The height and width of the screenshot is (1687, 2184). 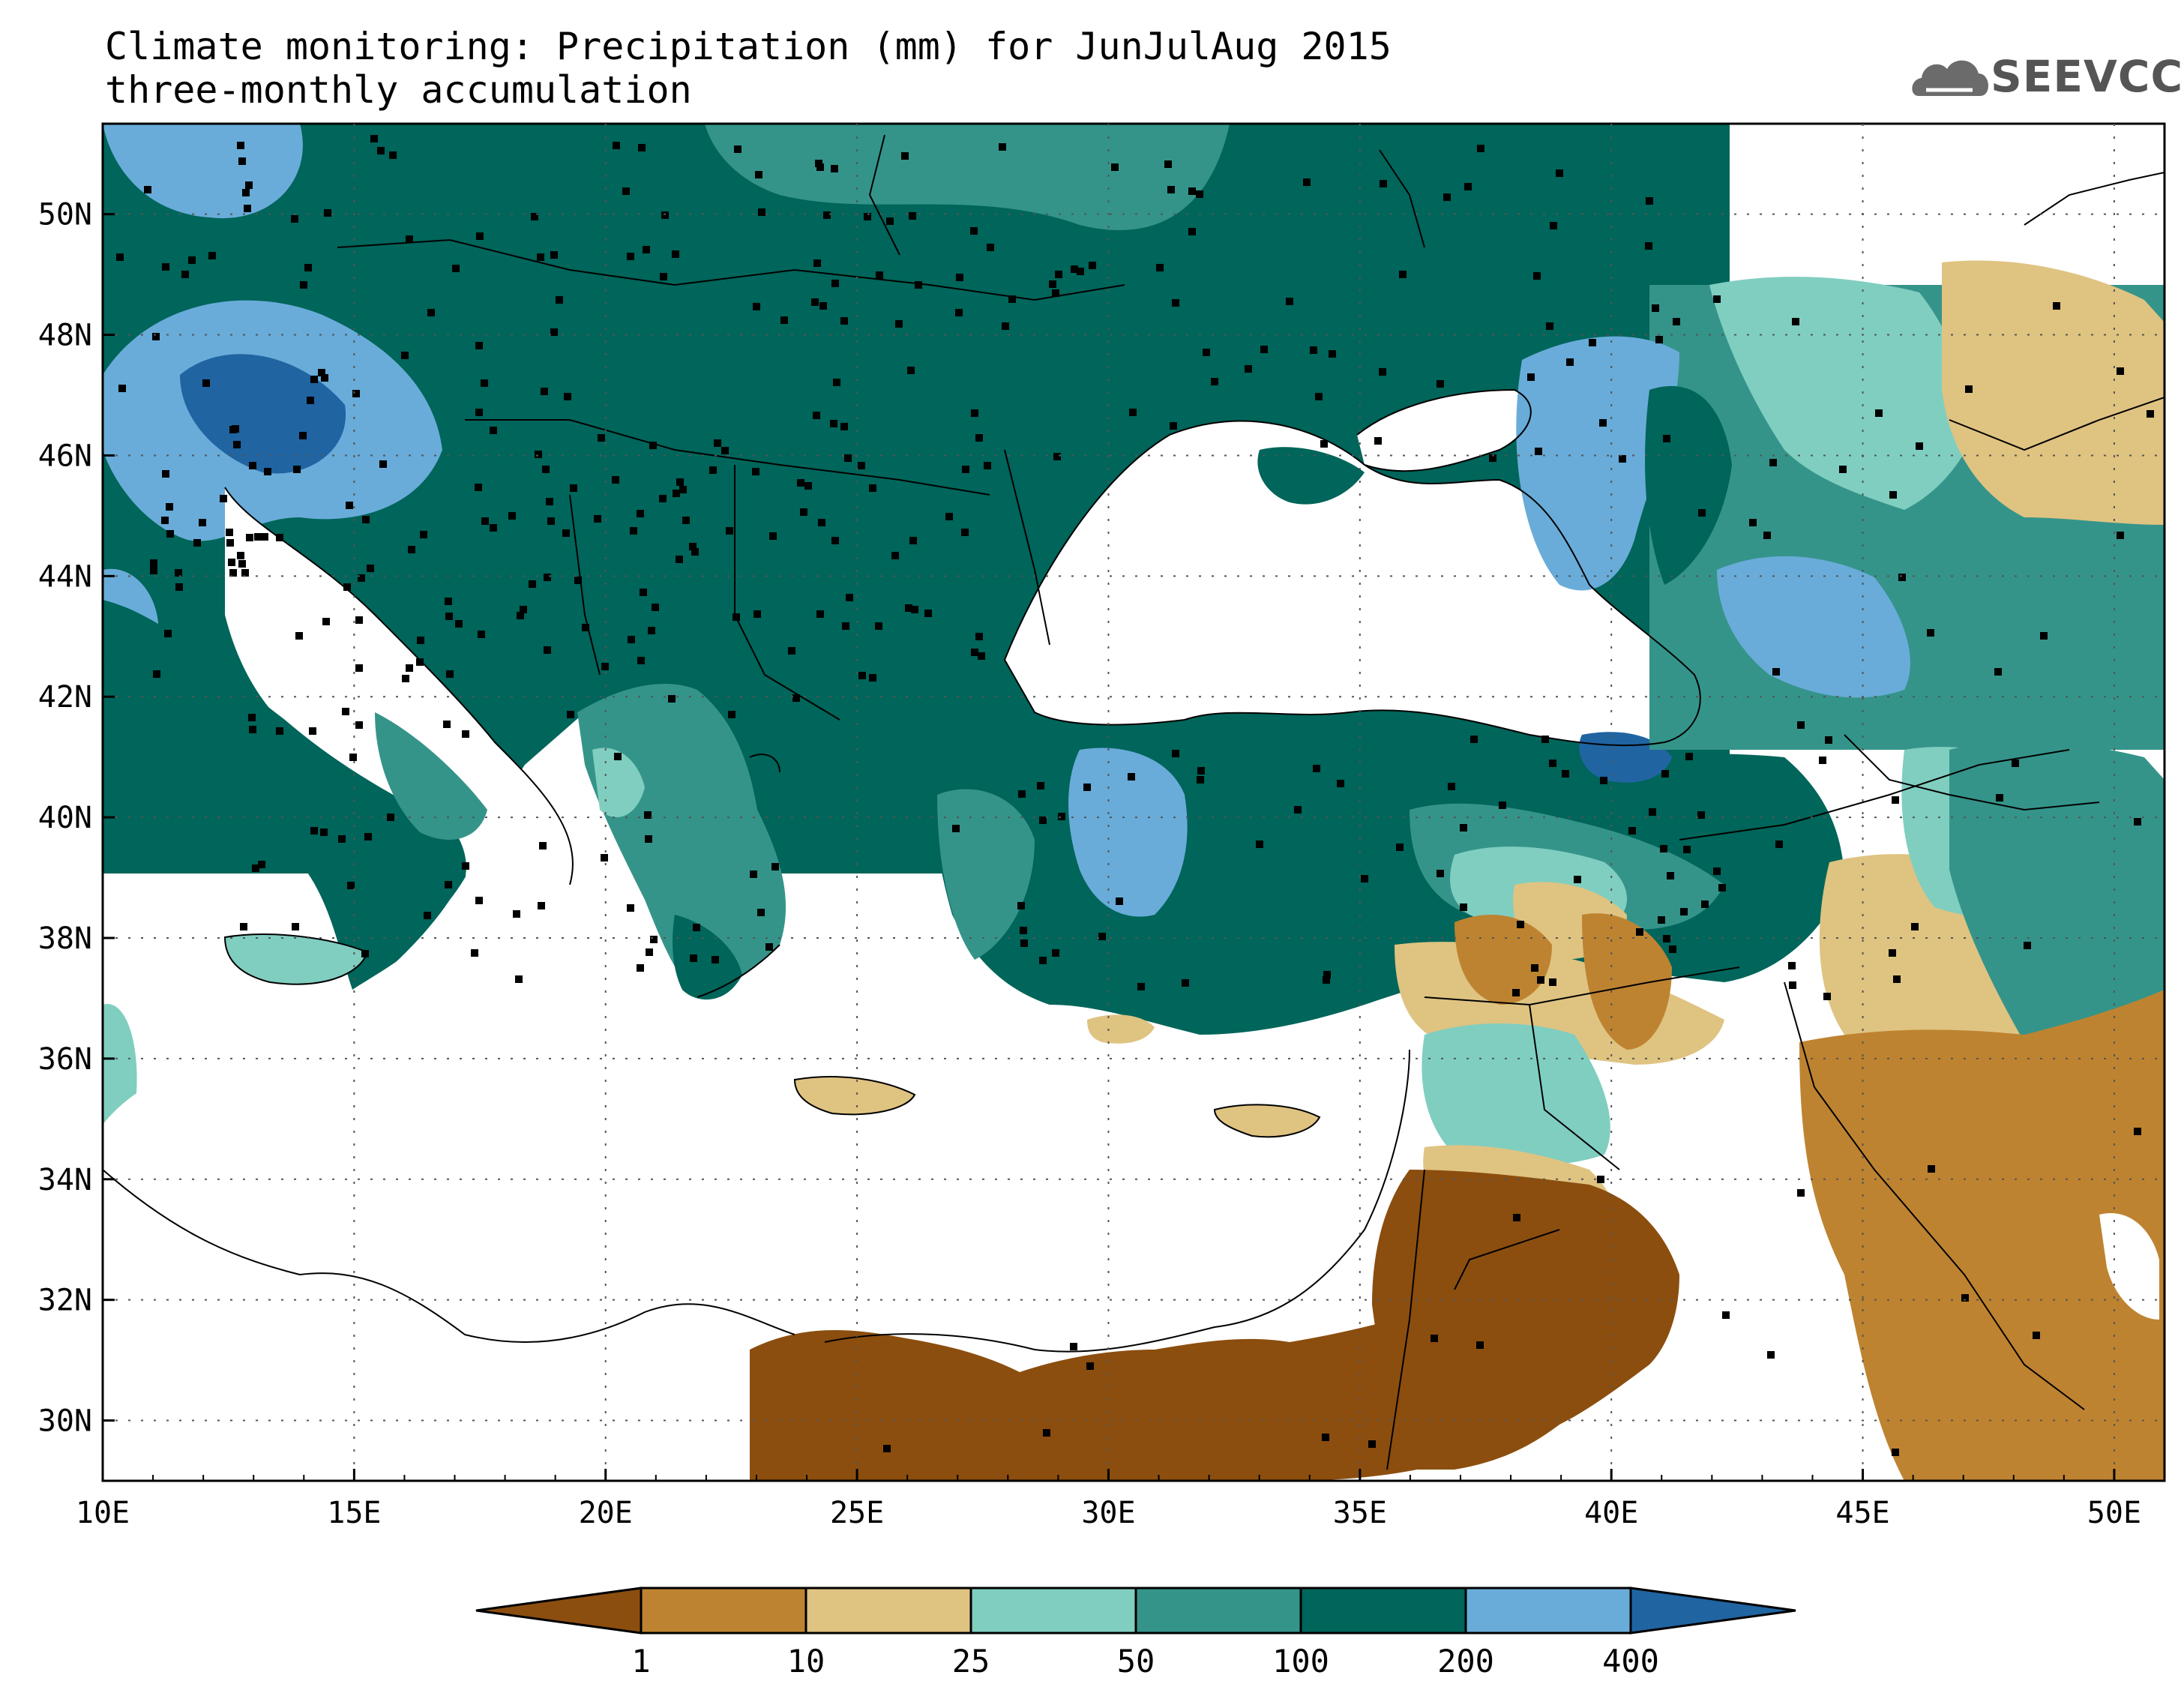 What do you see at coordinates (1712, 1611) in the screenshot?
I see `colorbar-over-arrow` at bounding box center [1712, 1611].